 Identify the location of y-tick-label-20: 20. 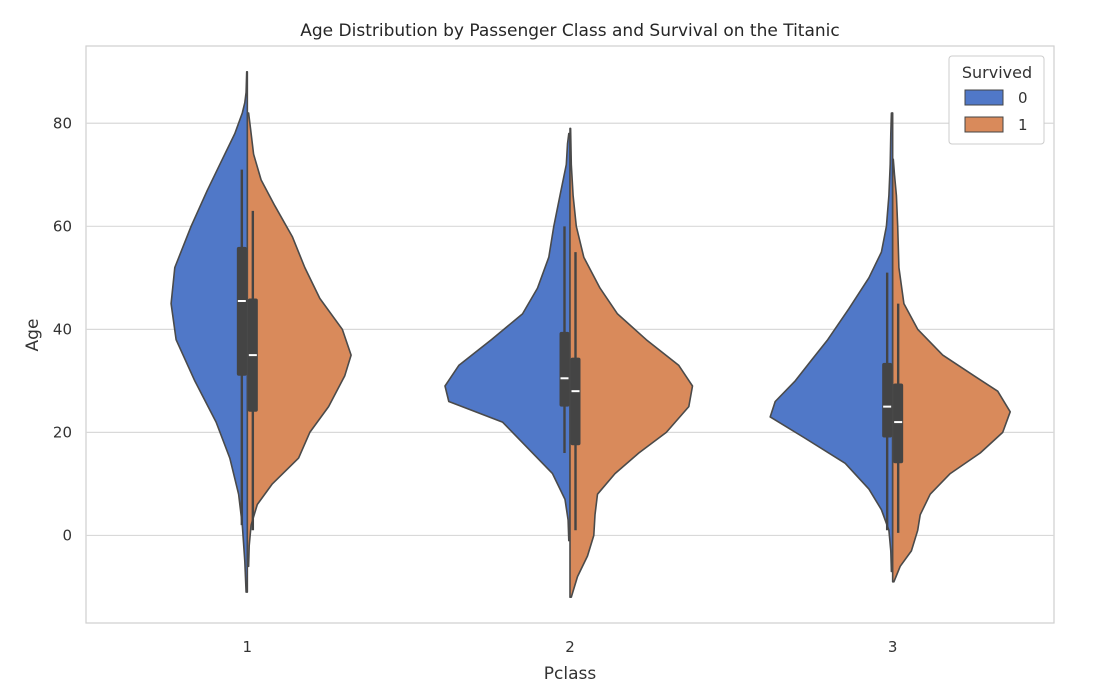
(62, 432).